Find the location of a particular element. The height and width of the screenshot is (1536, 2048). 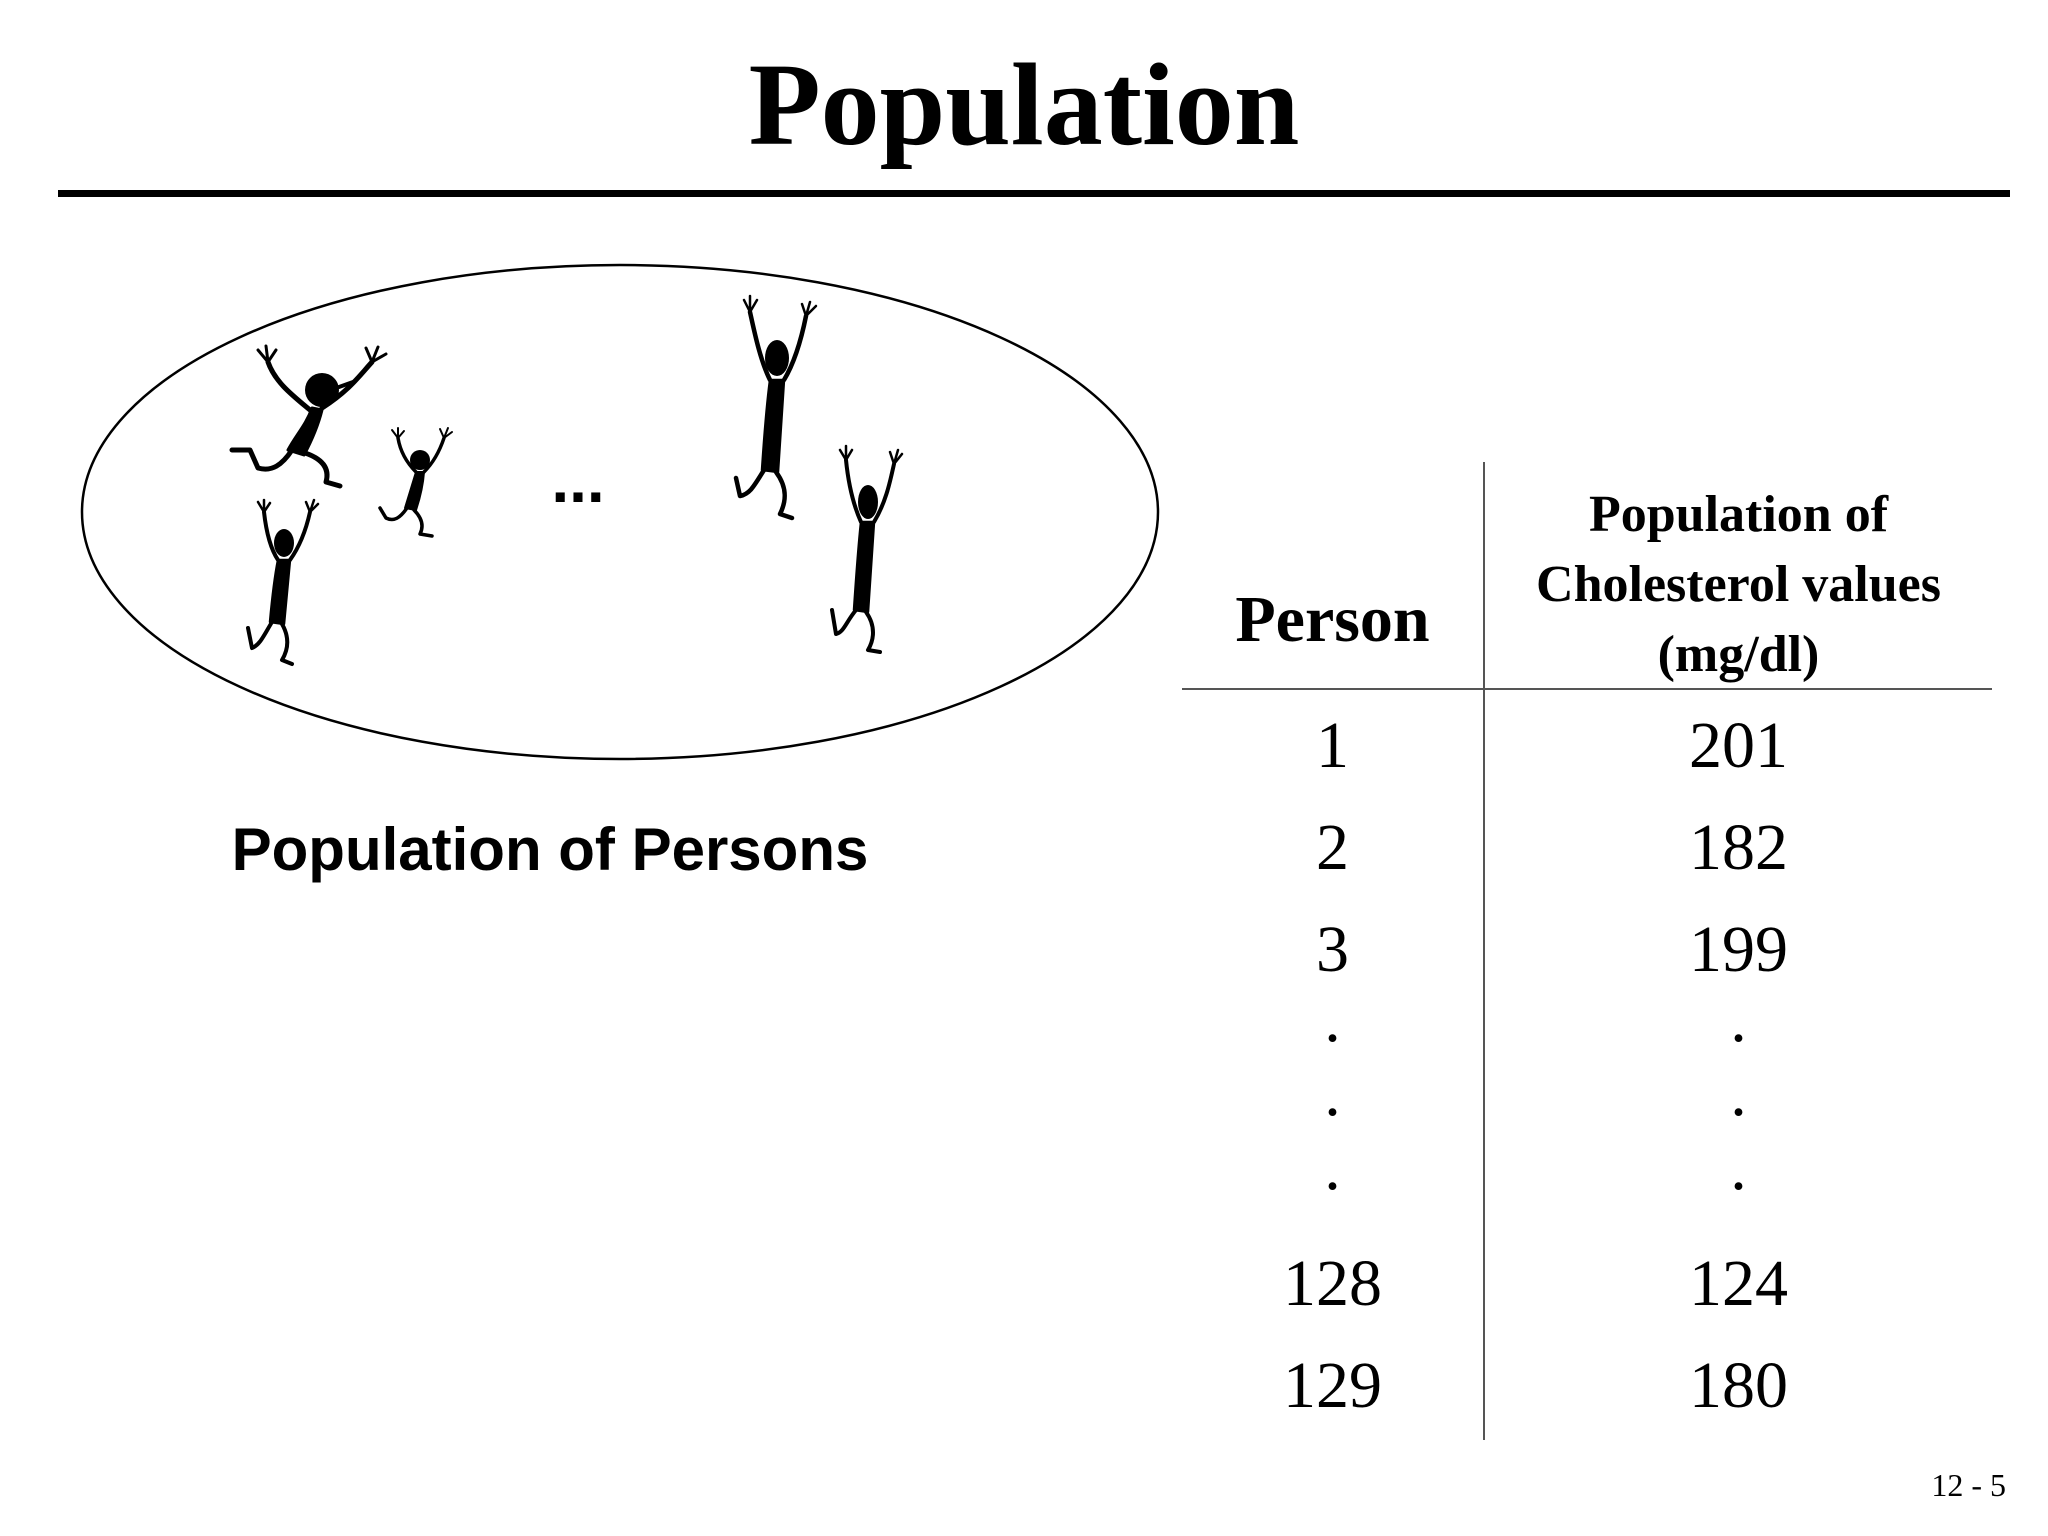

header-cholesterol-values: Population of Cholesterol values (mg/dl) is located at coordinates (1738, 585).